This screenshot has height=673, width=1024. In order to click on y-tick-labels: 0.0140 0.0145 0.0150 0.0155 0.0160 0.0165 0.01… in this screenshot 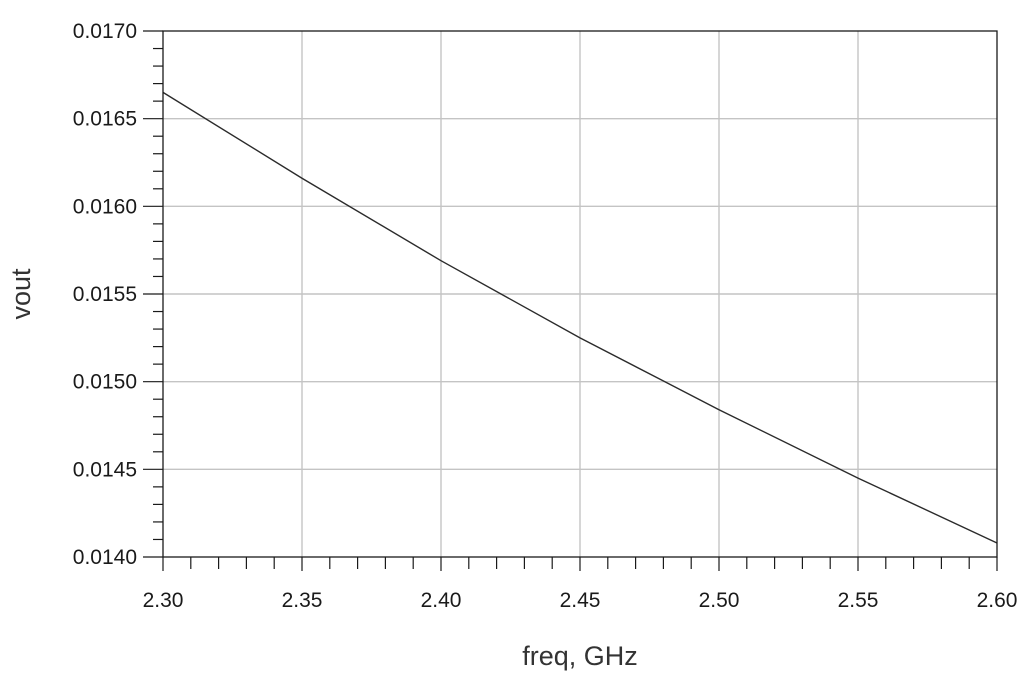, I will do `click(105, 294)`.